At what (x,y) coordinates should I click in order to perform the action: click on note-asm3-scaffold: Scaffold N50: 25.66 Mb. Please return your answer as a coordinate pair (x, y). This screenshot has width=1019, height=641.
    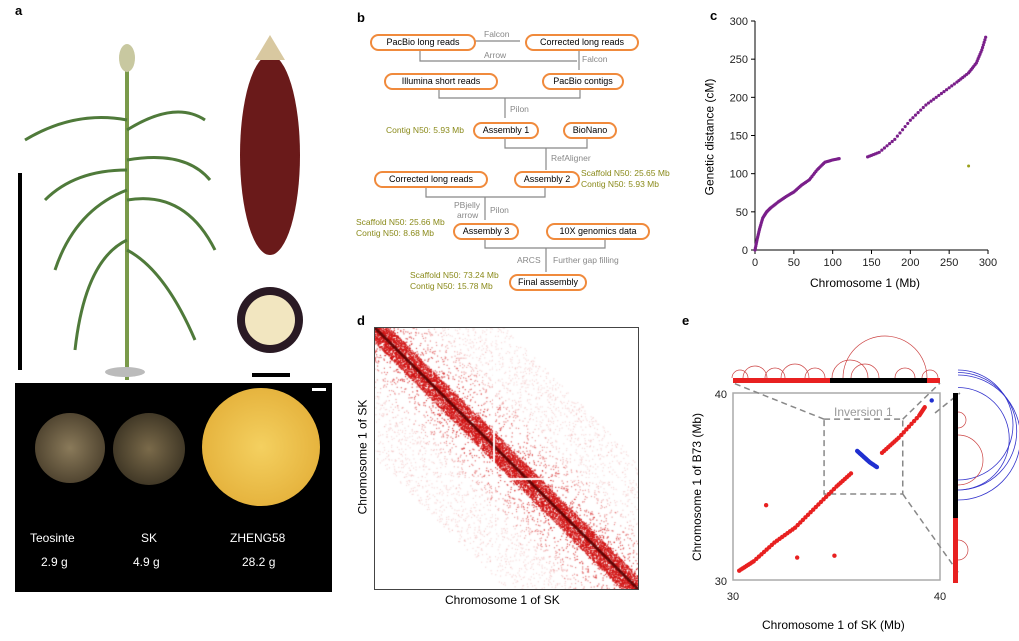
    Looking at the image, I should click on (400, 222).